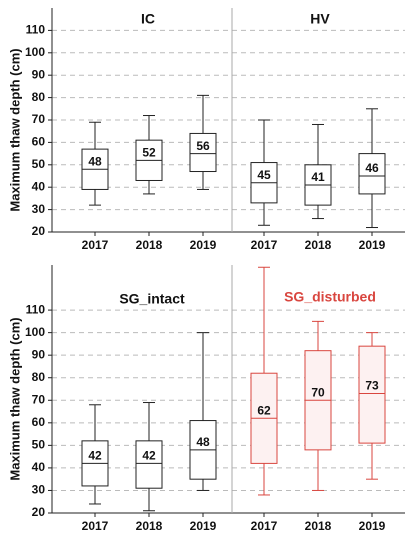  Describe the element at coordinates (152, 299) in the screenshot. I see `panel-title: SG_intact` at that location.